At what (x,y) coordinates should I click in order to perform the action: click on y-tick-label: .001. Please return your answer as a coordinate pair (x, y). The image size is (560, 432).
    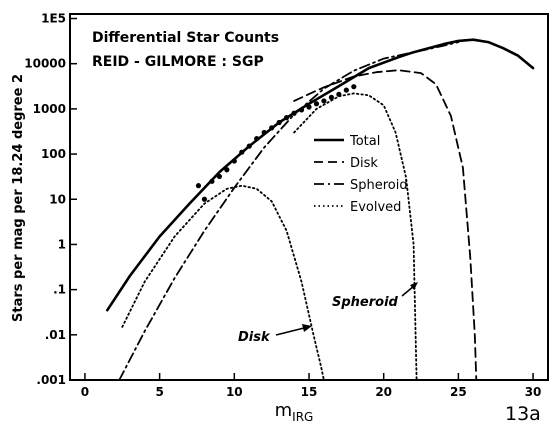
    Looking at the image, I should click on (51, 380).